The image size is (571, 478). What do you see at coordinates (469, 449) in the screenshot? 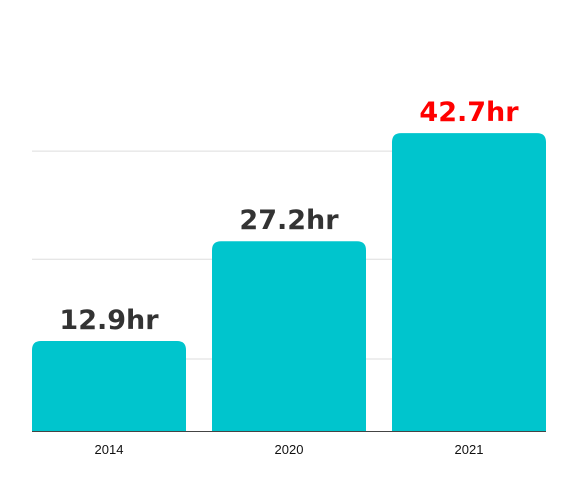
I see `x-tick-label-2021: 2021` at bounding box center [469, 449].